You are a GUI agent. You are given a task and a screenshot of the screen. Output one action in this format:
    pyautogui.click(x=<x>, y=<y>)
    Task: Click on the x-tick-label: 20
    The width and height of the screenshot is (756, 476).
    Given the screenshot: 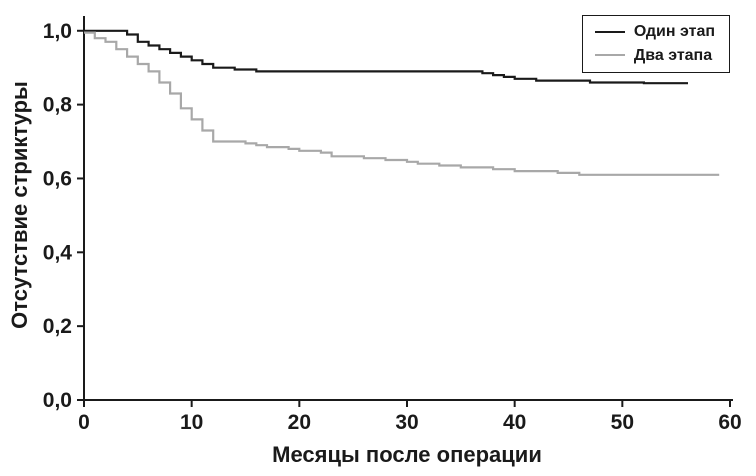 What is the action you would take?
    pyautogui.click(x=299, y=422)
    